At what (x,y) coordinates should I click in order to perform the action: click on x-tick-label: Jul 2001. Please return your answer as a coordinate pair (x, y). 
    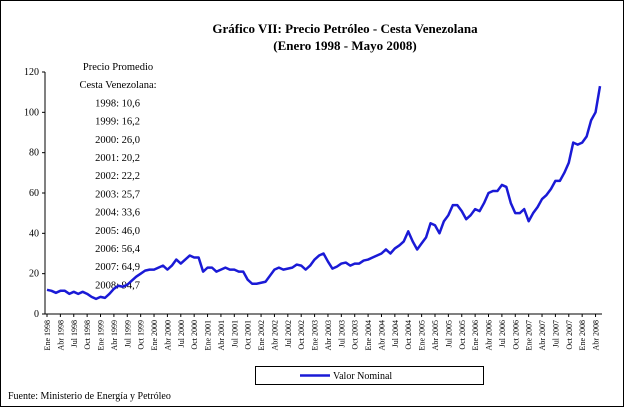
    Looking at the image, I should click on (234, 333).